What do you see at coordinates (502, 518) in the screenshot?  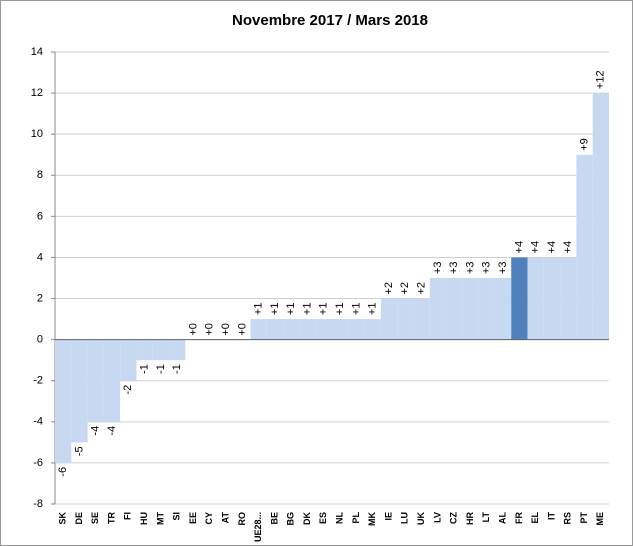 I see `x-tick-label: AL` at bounding box center [502, 518].